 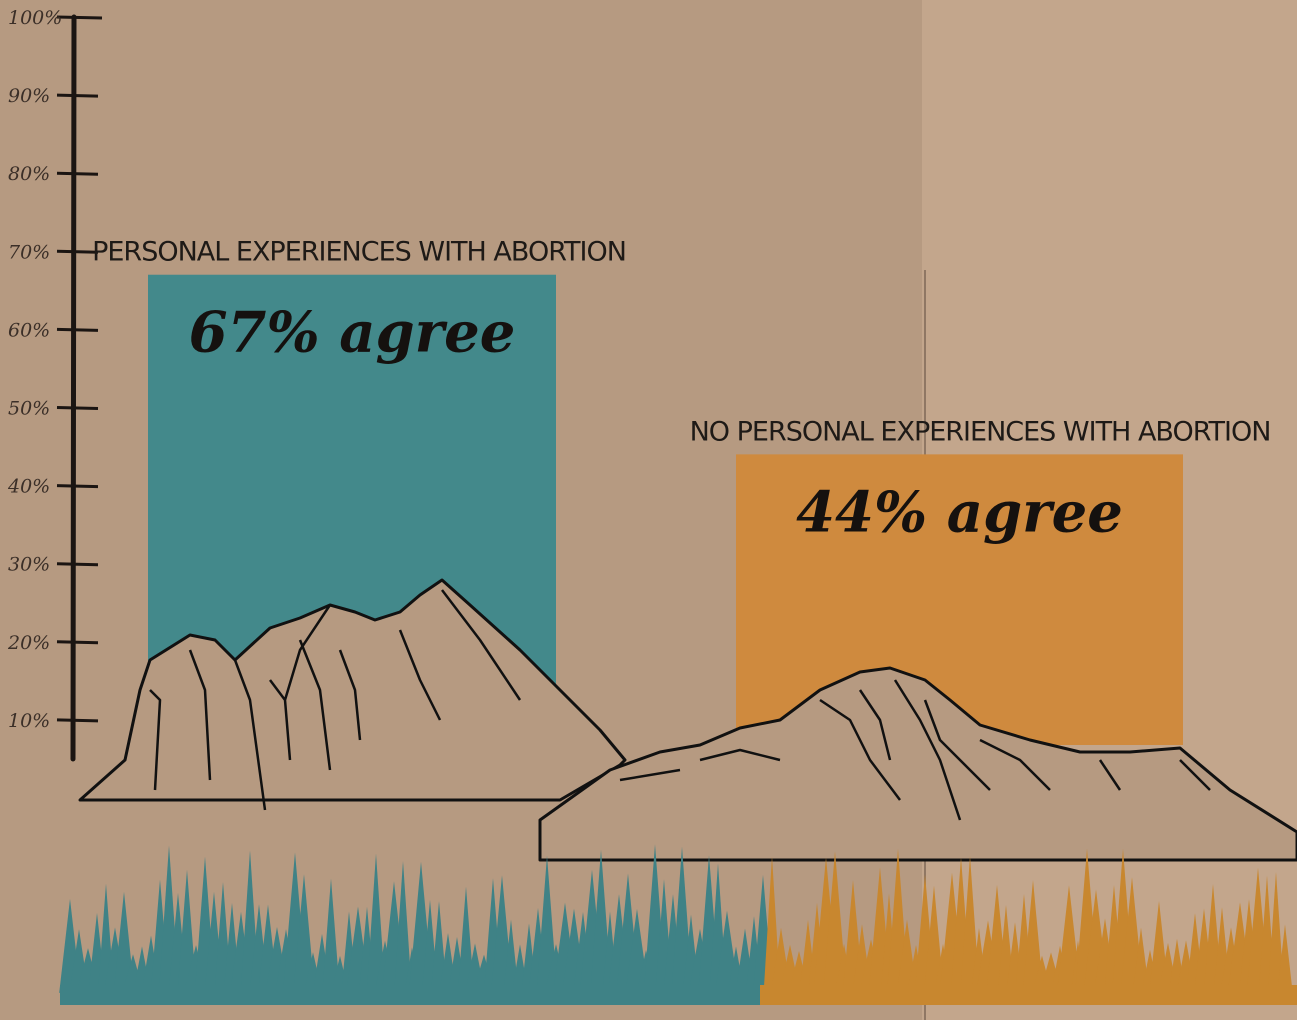 What do you see at coordinates (29, 721) in the screenshot?
I see `y-tick-label: 10%` at bounding box center [29, 721].